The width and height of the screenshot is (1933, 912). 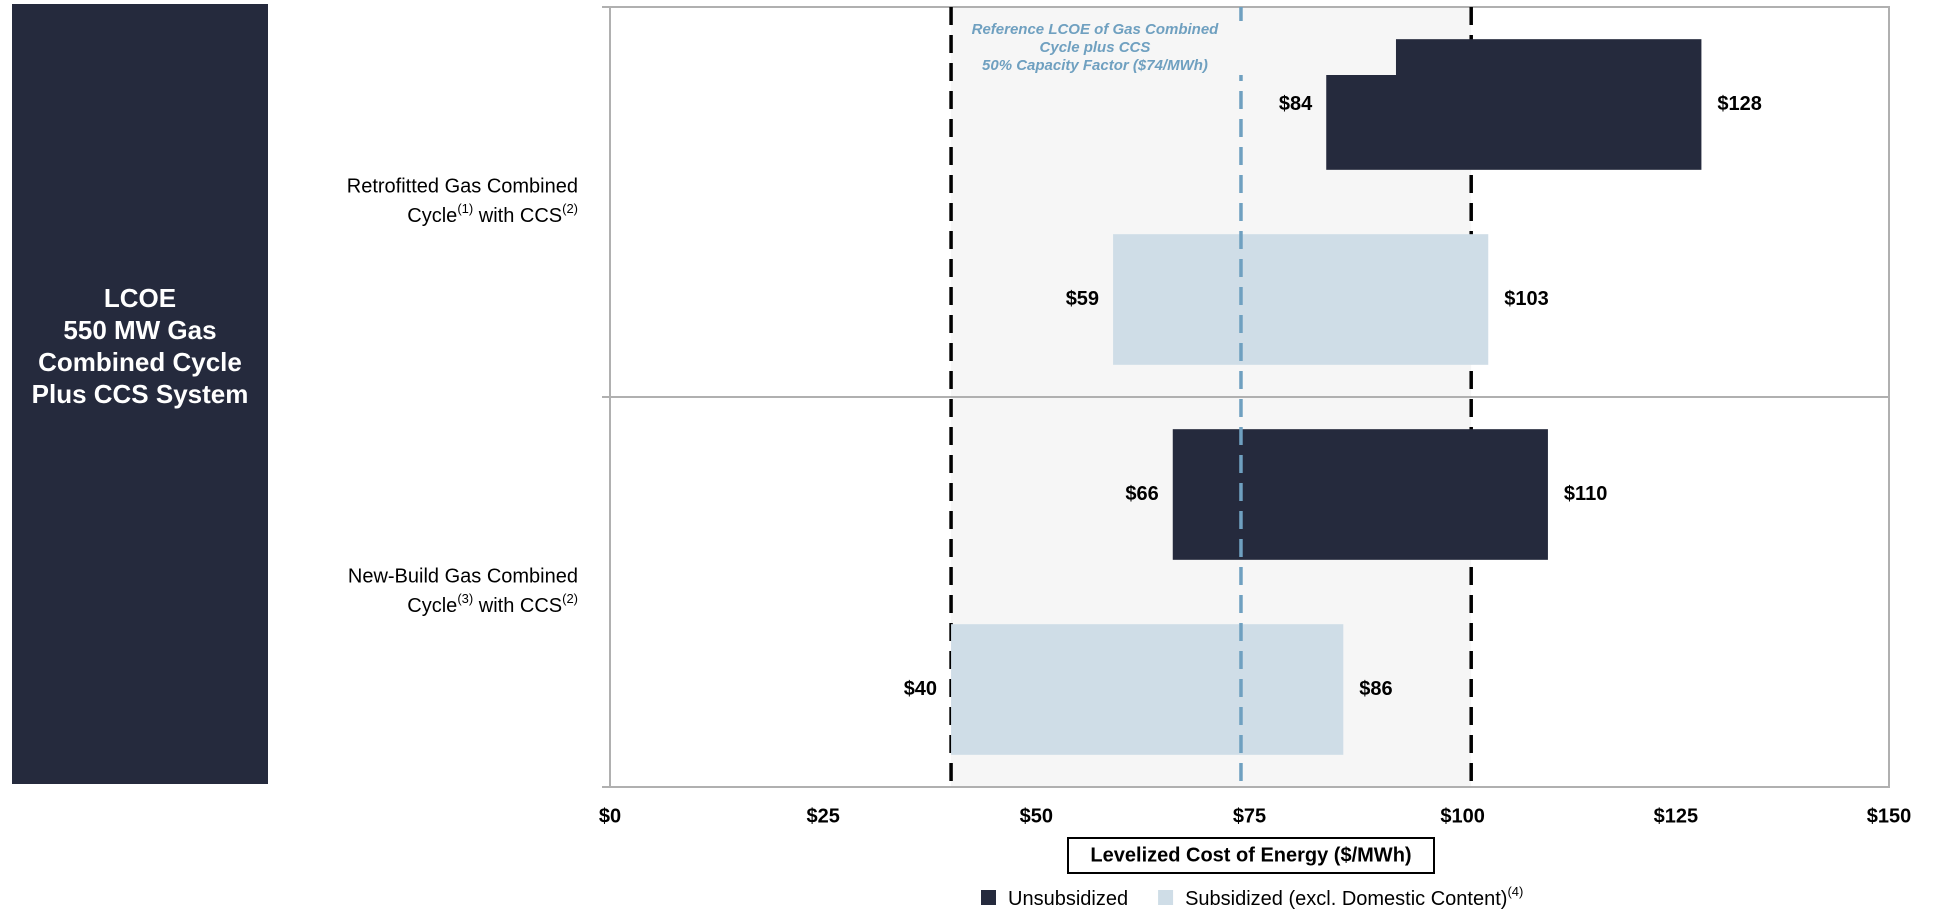 What do you see at coordinates (610, 816) in the screenshot?
I see `x-tick-label: $0` at bounding box center [610, 816].